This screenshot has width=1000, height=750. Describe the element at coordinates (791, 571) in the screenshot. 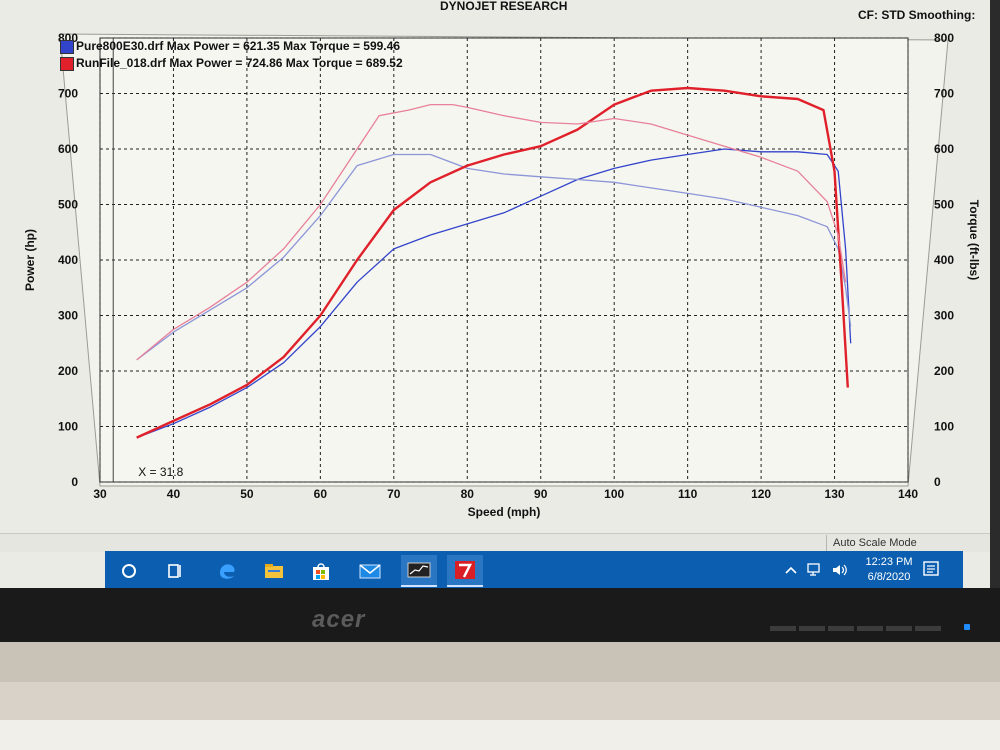

I see `chevron-up-icon` at that location.